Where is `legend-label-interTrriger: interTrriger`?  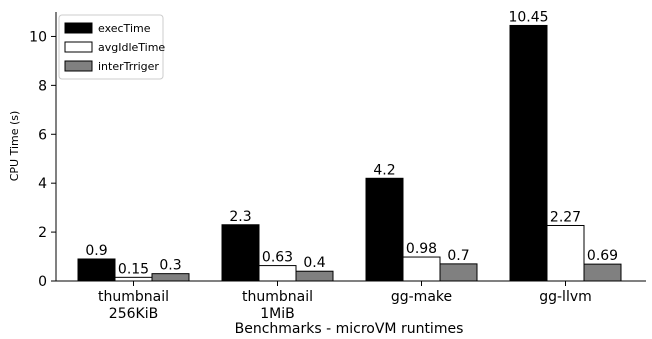 legend-label-interTrriger: interTrriger is located at coordinates (128, 66).